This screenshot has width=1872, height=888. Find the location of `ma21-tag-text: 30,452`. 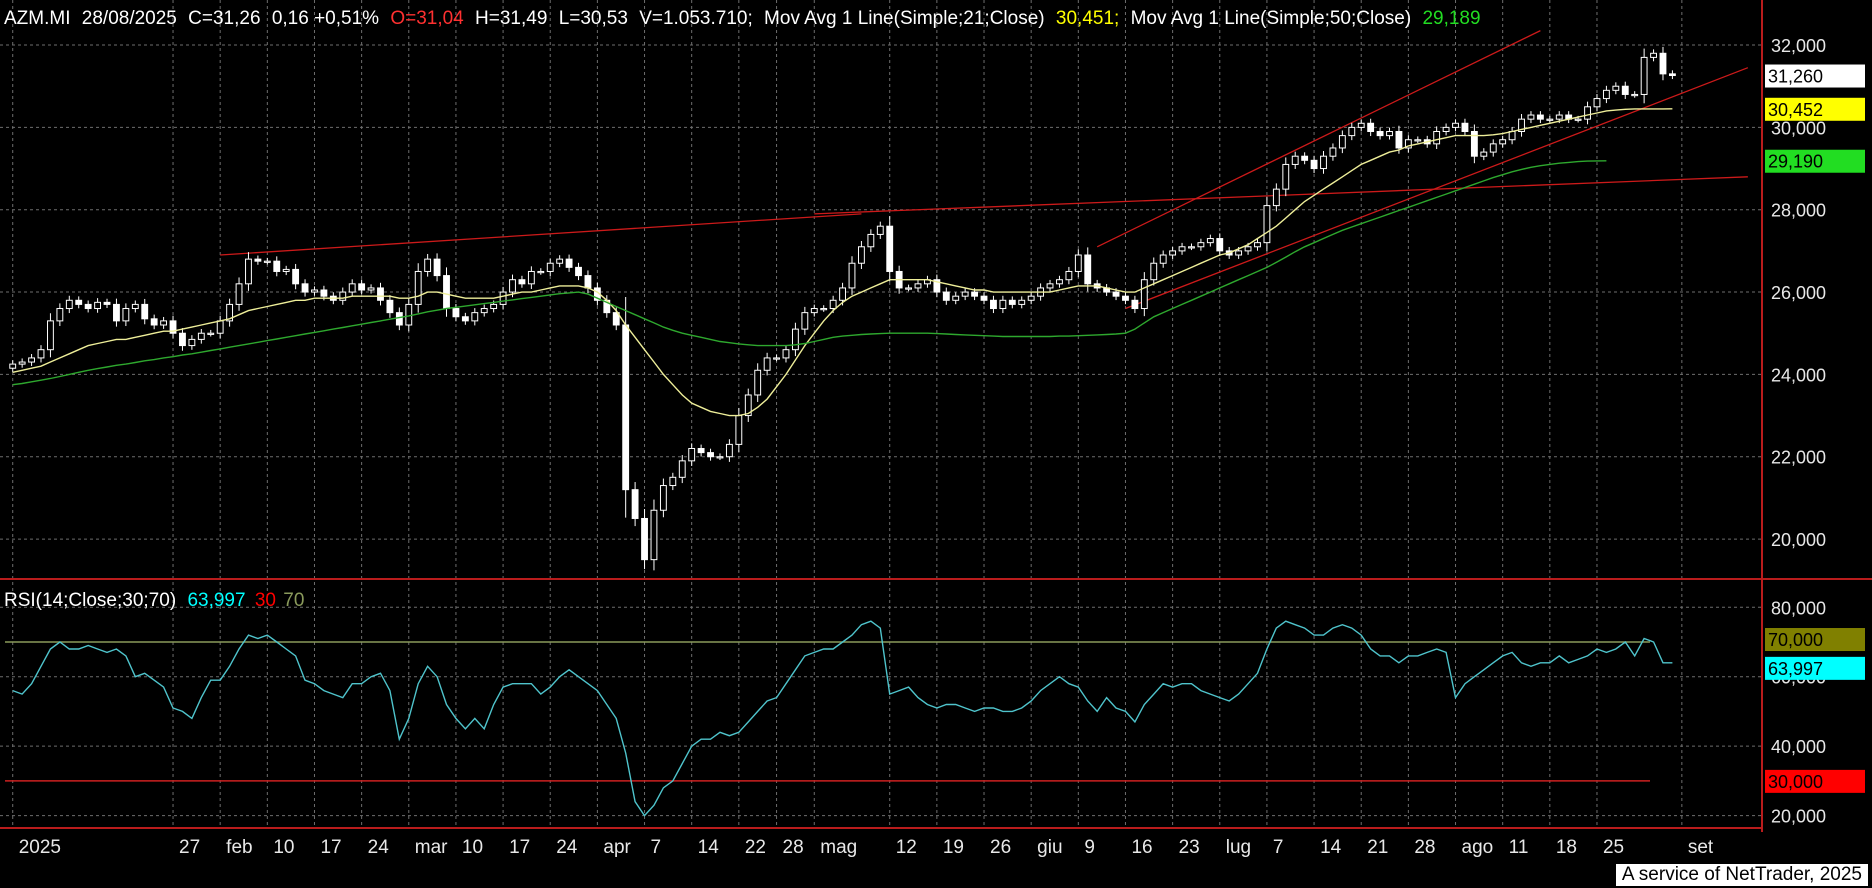

ma21-tag-text: 30,452 is located at coordinates (1795, 110).